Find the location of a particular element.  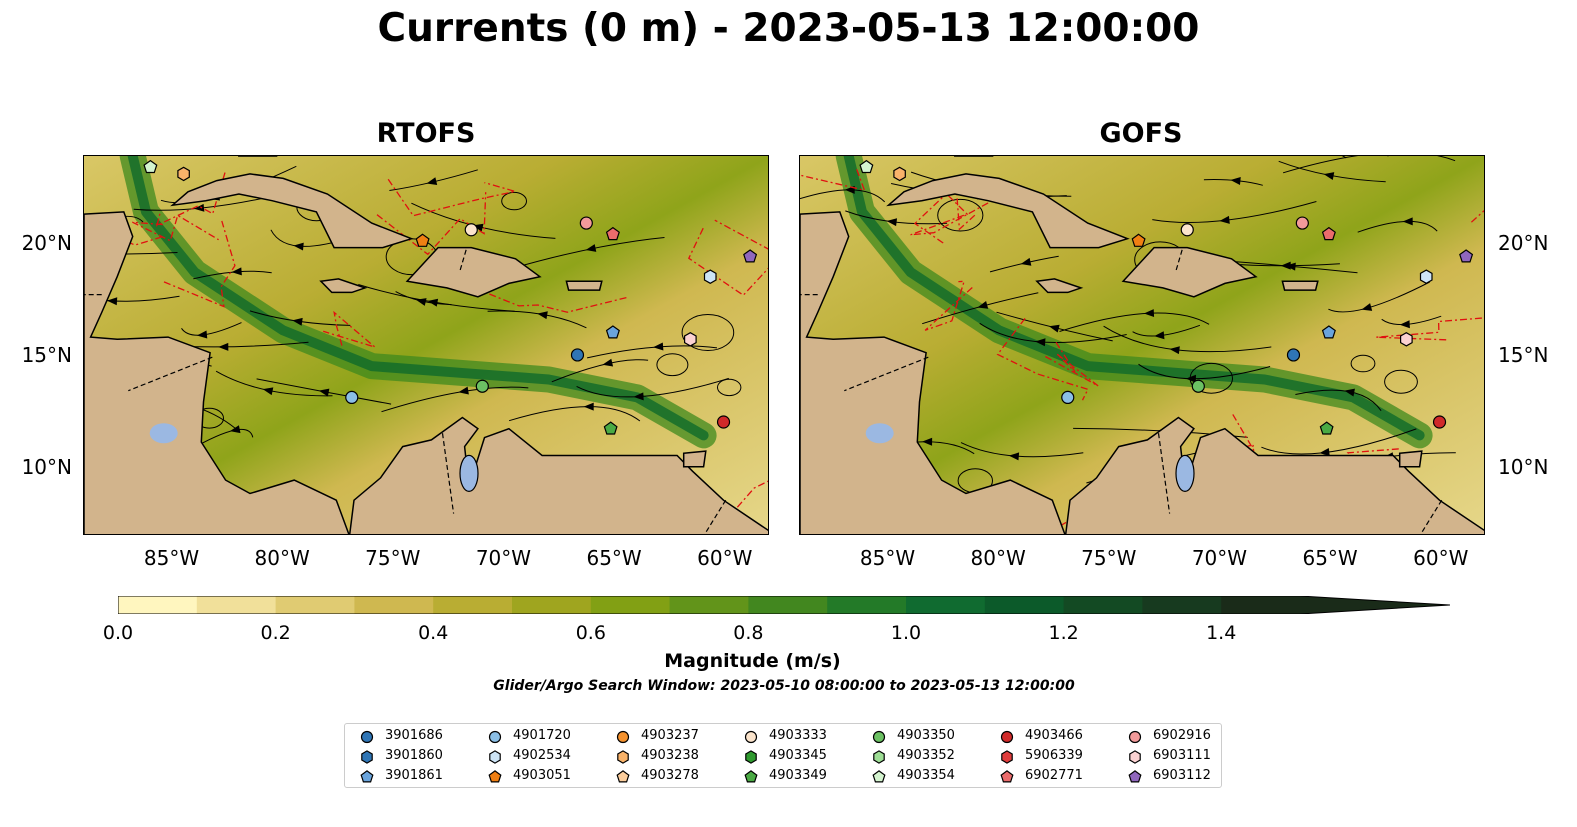

float-markers is located at coordinates (1166, 297).